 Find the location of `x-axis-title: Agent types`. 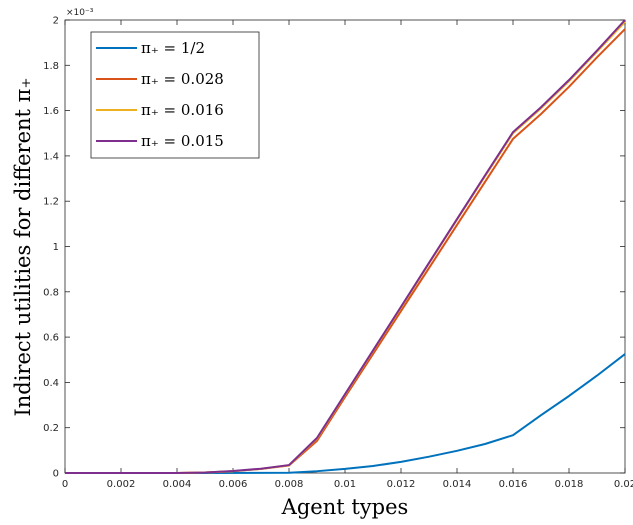

x-axis-title: Agent types is located at coordinates (345, 507).